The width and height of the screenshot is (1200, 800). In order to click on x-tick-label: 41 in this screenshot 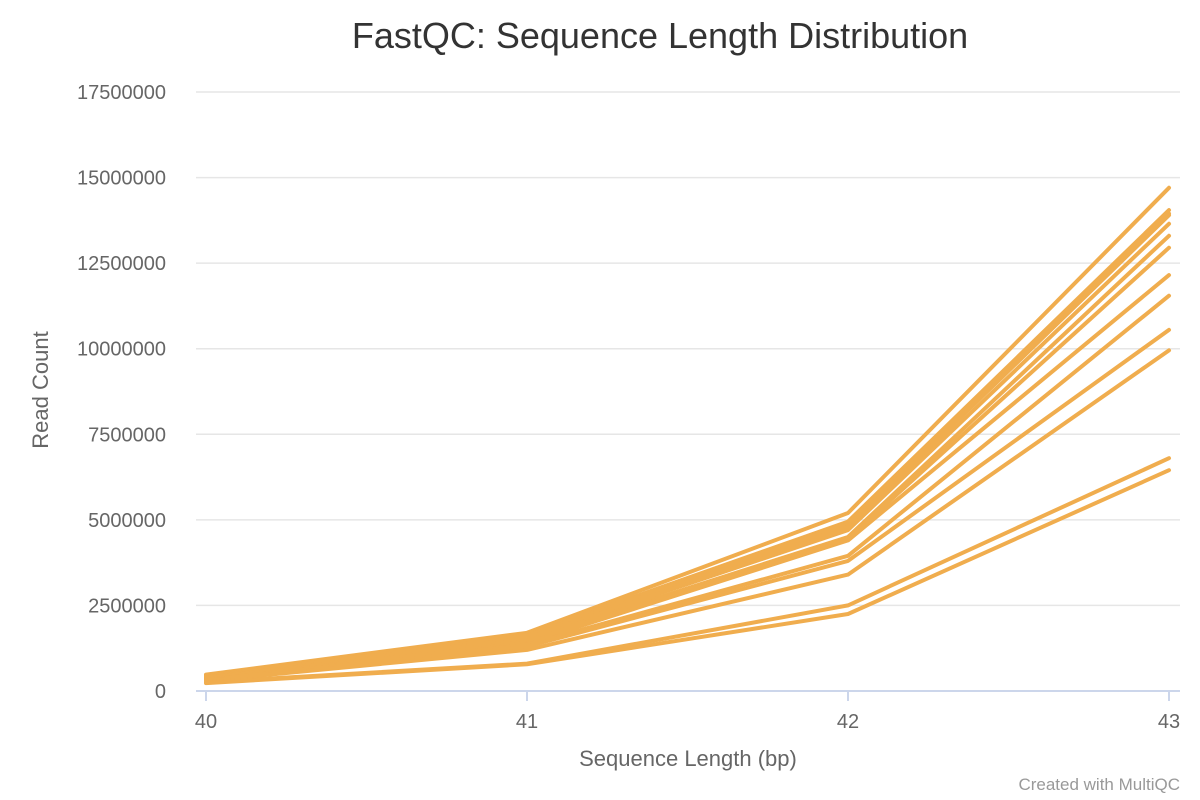, I will do `click(527, 722)`.